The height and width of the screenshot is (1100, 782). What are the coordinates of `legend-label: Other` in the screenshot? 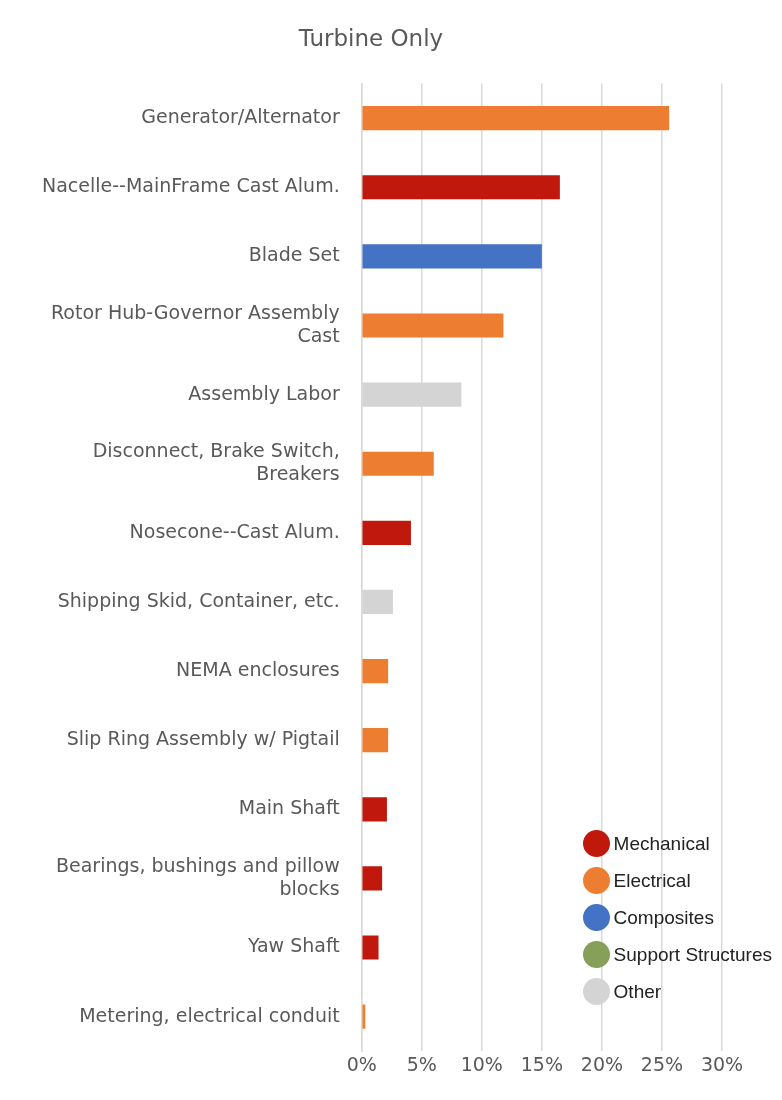 It's located at (637, 991).